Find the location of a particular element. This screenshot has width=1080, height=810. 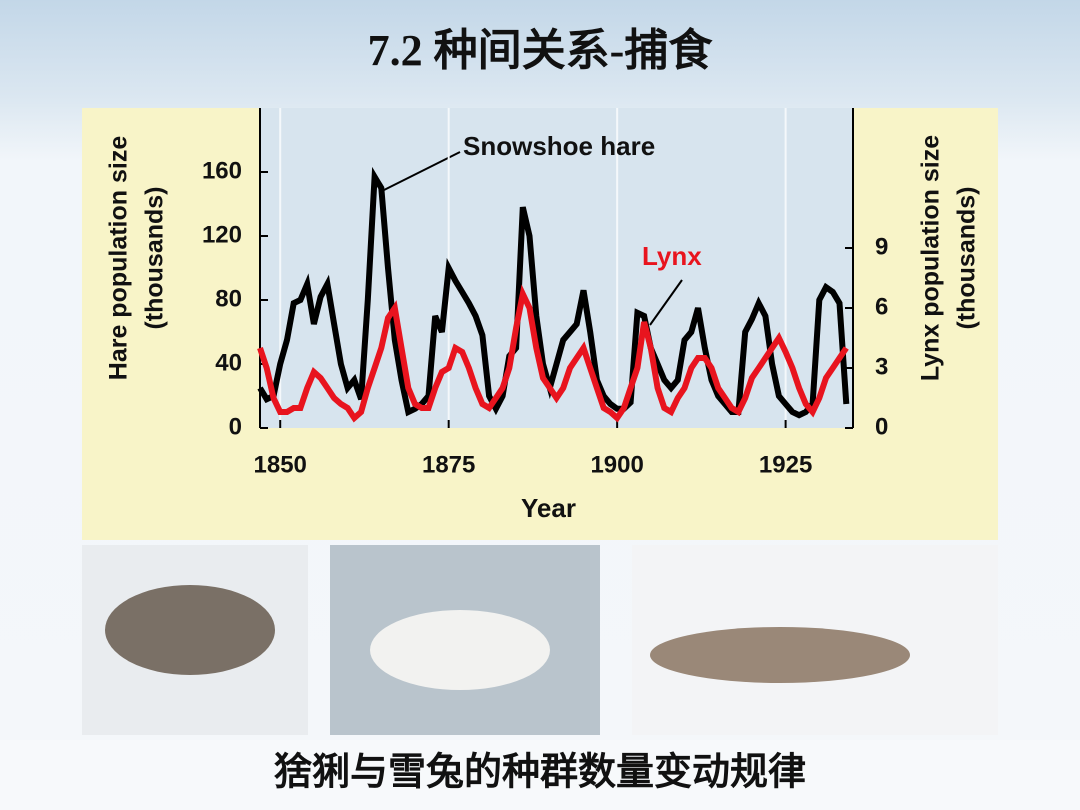

x-axis-label: Year is located at coordinates (548, 508).